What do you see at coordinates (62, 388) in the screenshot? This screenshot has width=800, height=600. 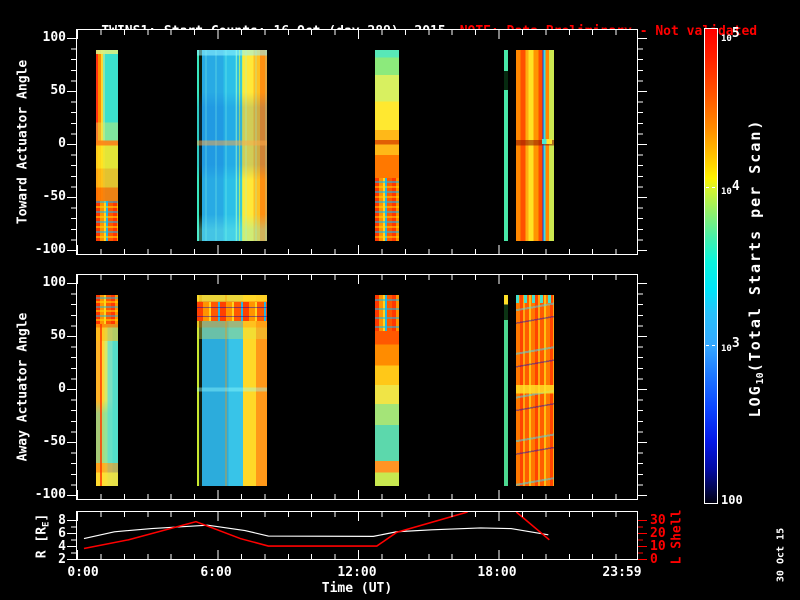 I see `away-ytick-0: 0` at bounding box center [62, 388].